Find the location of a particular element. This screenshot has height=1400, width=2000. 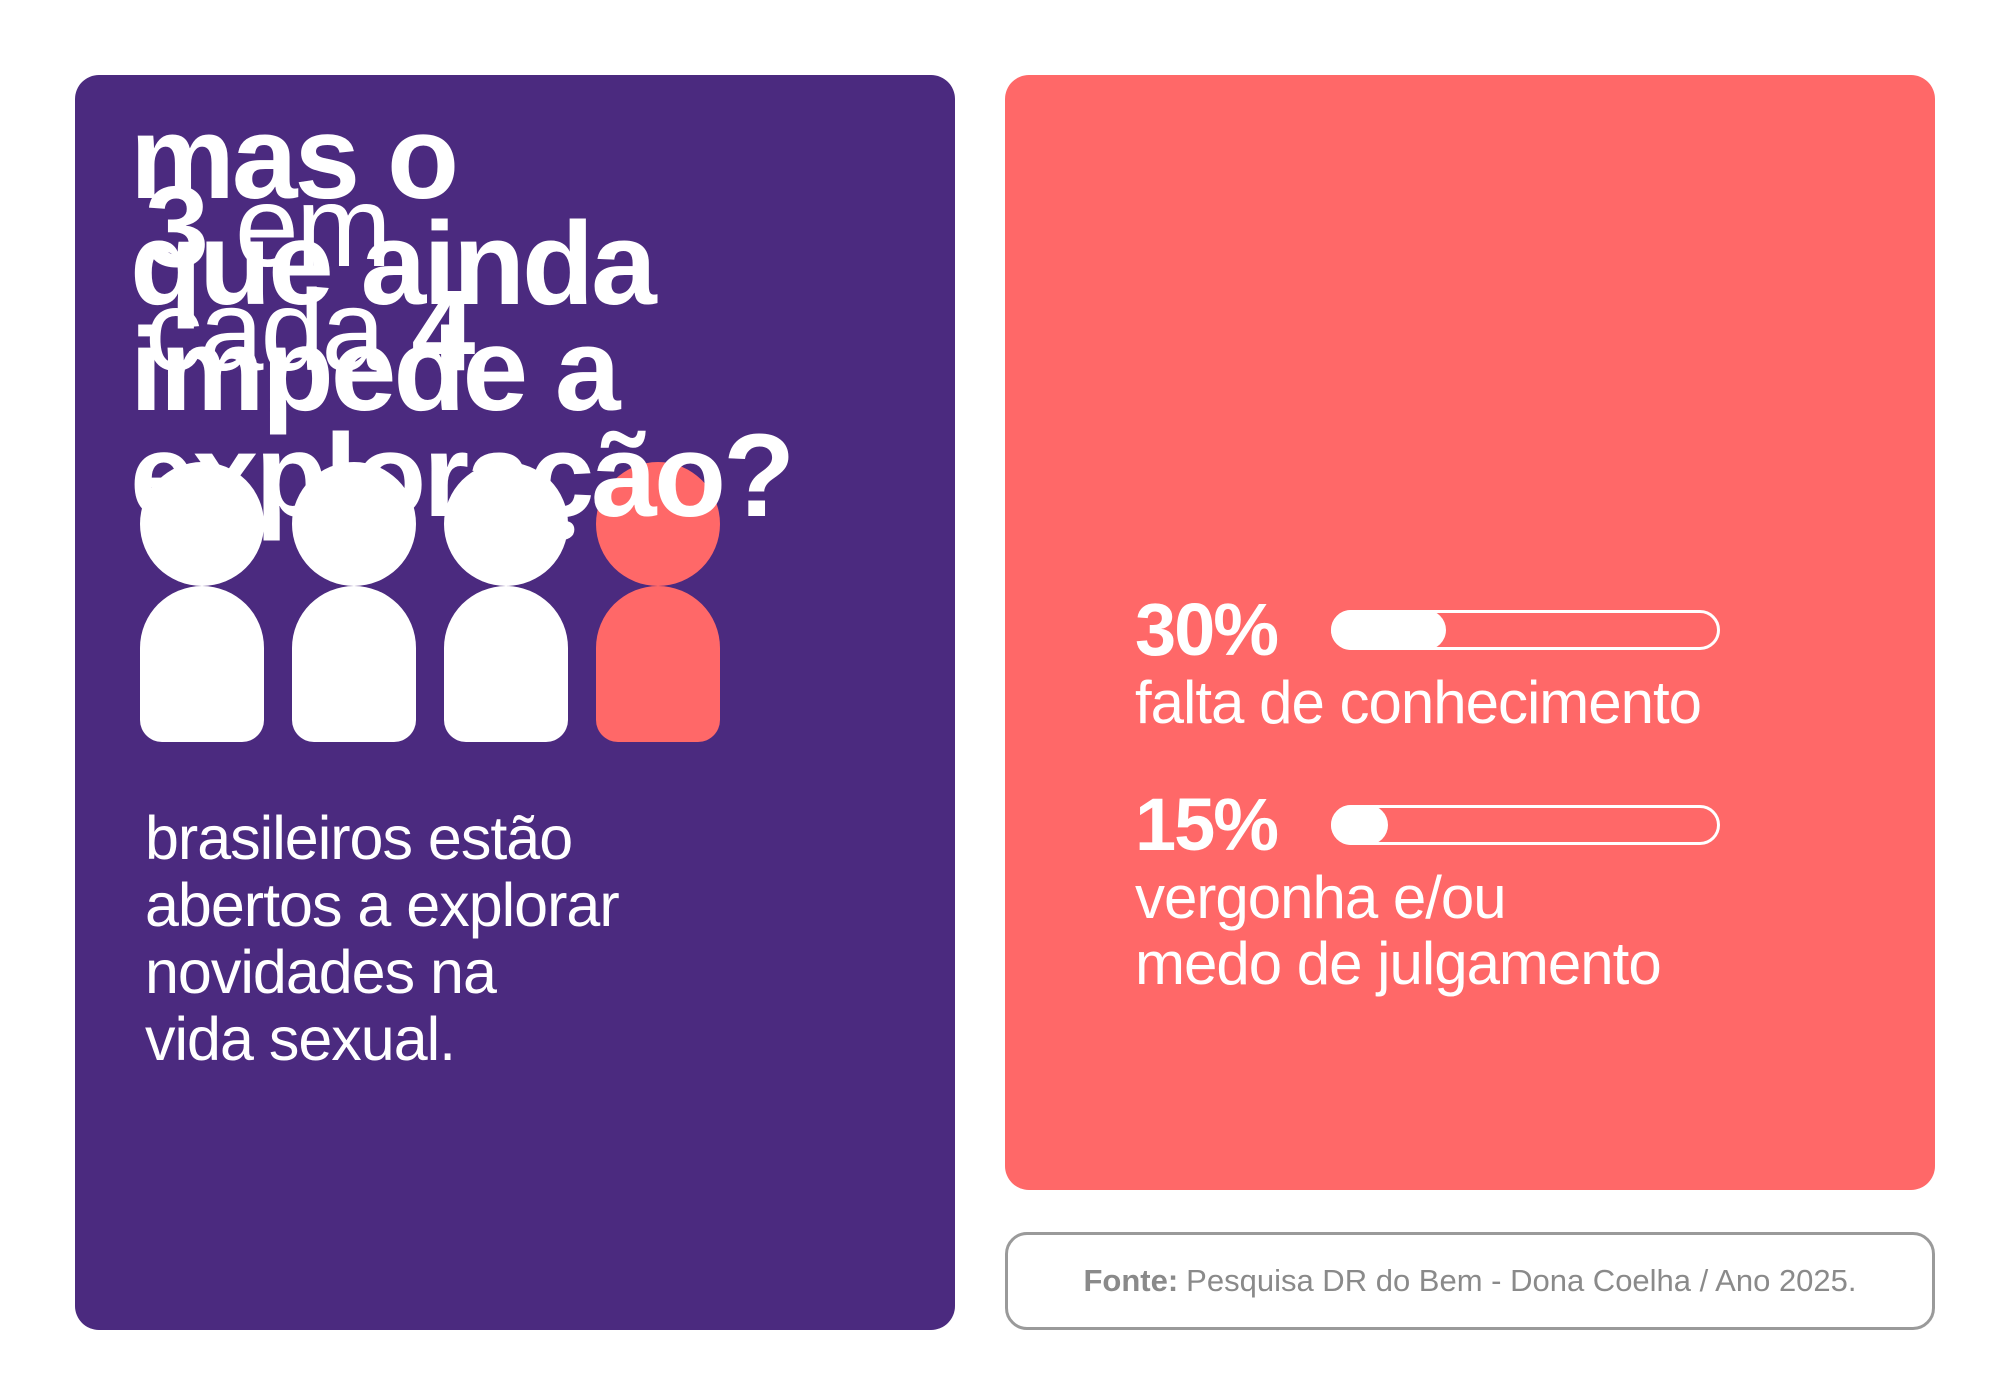

stat-headline: 3 em cada 4 is located at coordinates (310, 279).